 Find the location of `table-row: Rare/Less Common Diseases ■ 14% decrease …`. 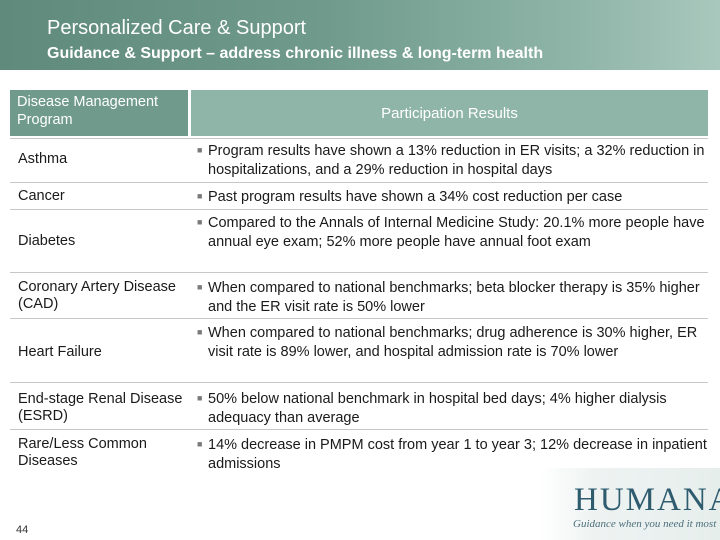

table-row: Rare/Less Common Diseases ■ 14% decrease … is located at coordinates (359, 453).